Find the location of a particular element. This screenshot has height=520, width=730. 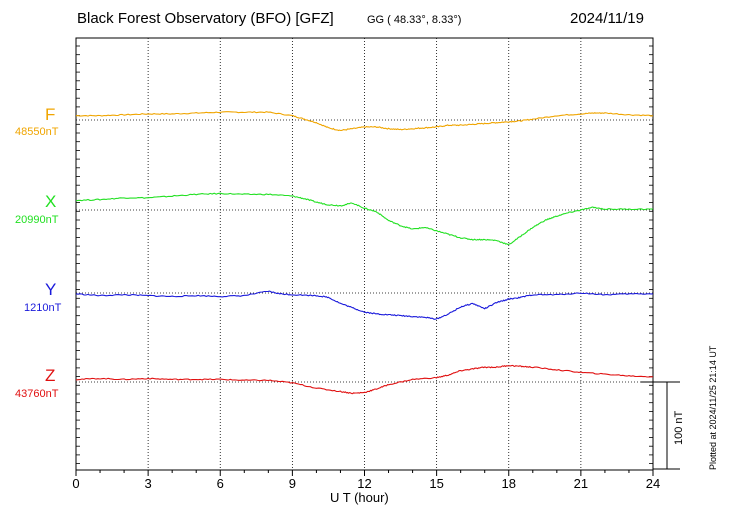

chart-date: 2024/11/19 is located at coordinates (607, 18).